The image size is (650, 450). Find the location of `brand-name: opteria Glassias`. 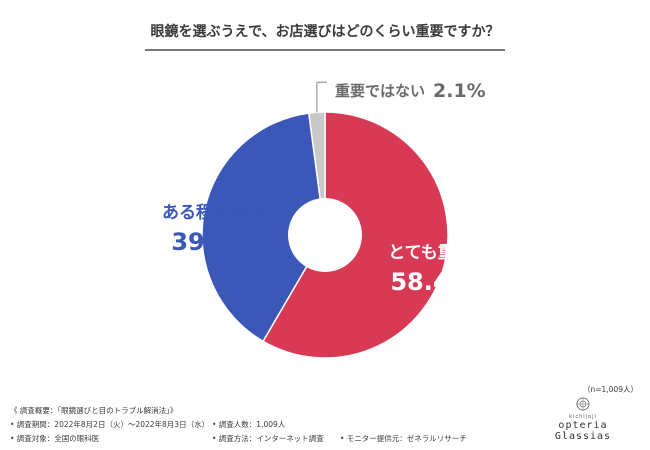

brand-name: opteria Glassias is located at coordinates (583, 431).